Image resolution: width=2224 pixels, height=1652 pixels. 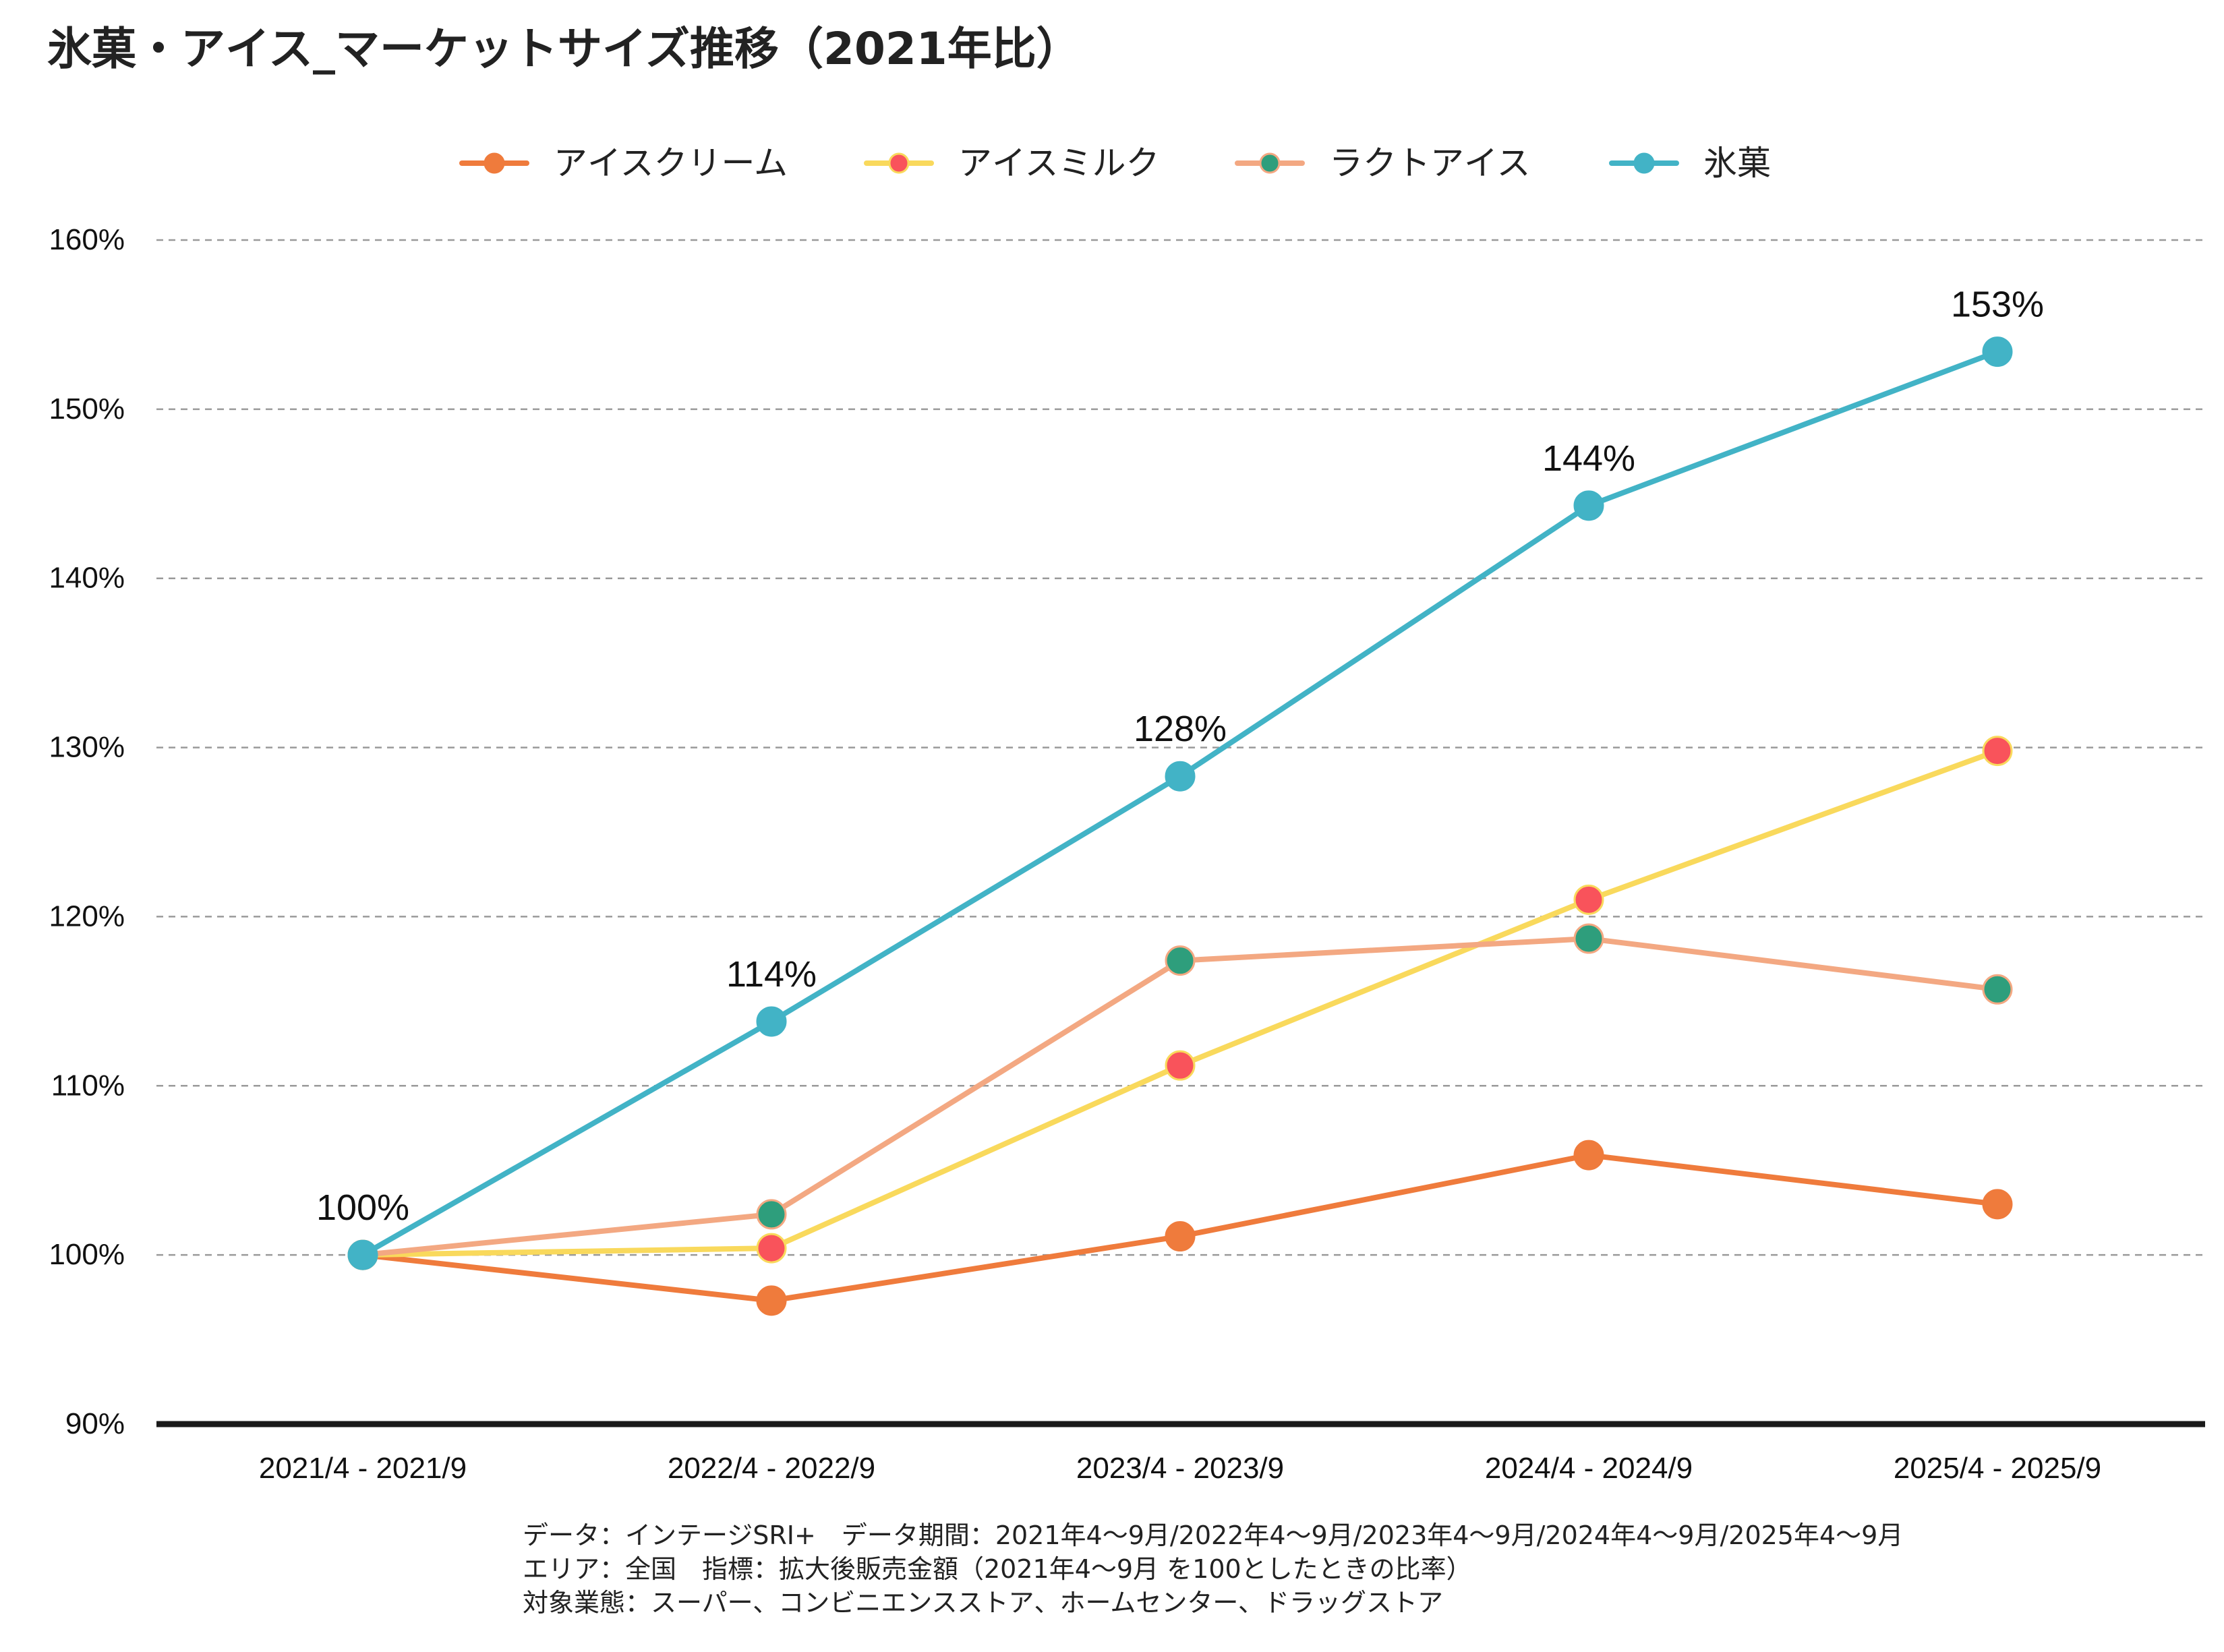 I want to click on legend-item-2: ラクトアイス, so click(x=1383, y=163).